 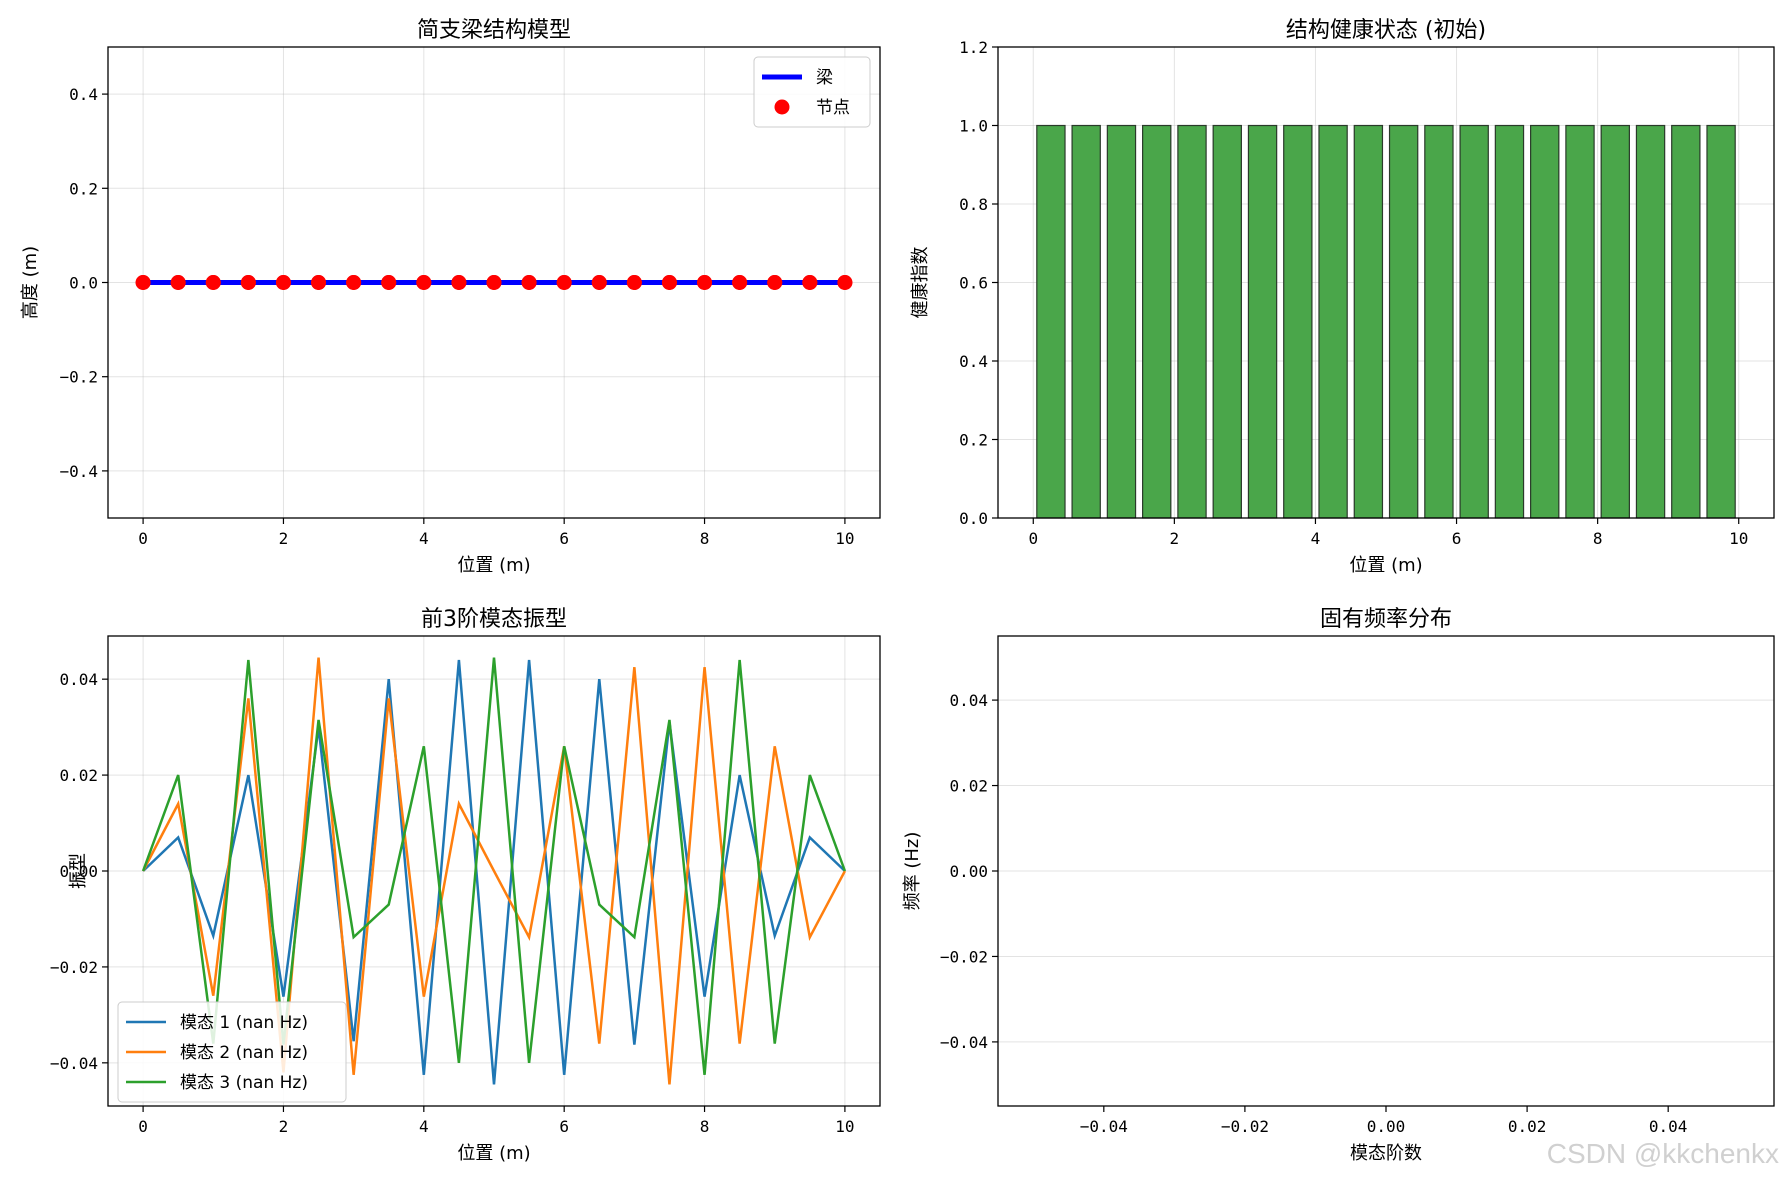 What do you see at coordinates (964, 1042) in the screenshot?
I see `y-tick-label: −0.04` at bounding box center [964, 1042].